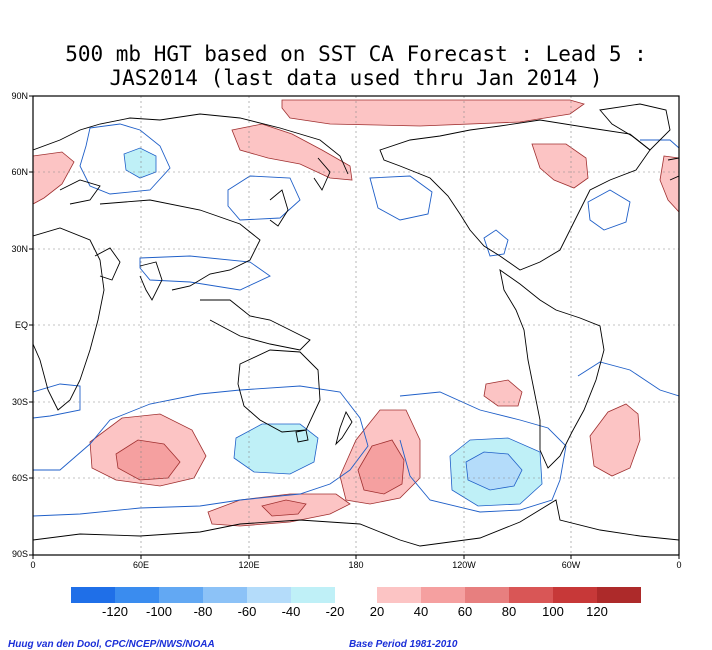  Describe the element at coordinates (19, 554) in the screenshot. I see `lat-label-90s: 90S` at that location.